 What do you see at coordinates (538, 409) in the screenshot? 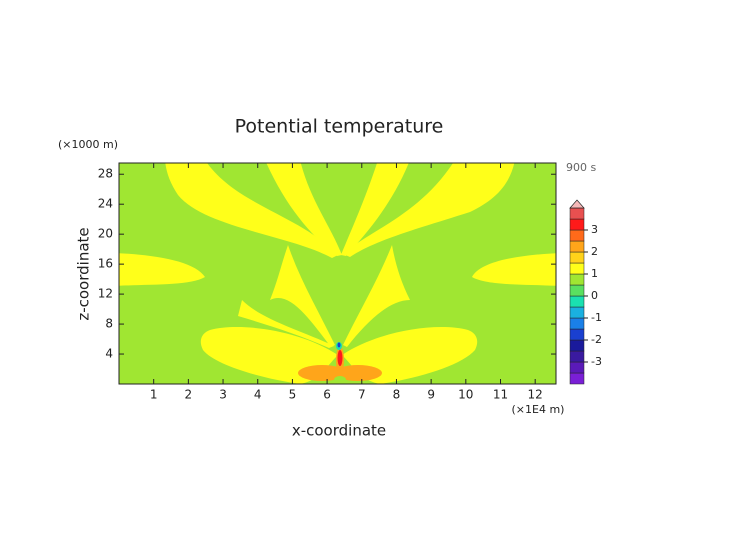
I see `x-unit: (×1E4 m)` at bounding box center [538, 409].